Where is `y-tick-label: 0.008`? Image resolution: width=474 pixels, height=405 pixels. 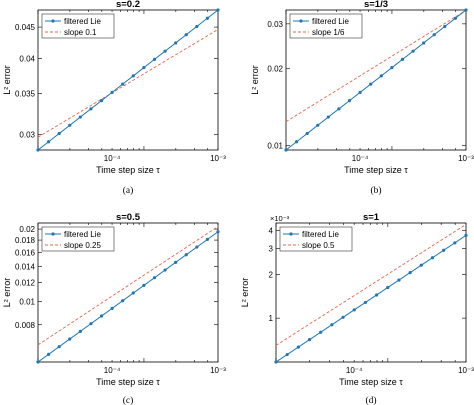 y-tick-label: 0.008 is located at coordinates (25, 325).